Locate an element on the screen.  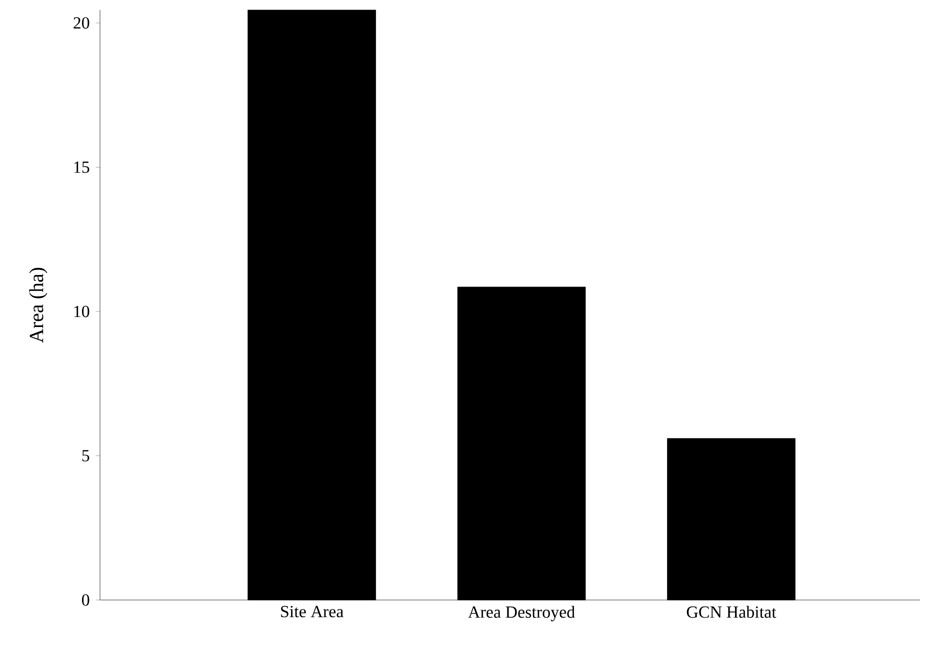
y-tick-label: 15 is located at coordinates (82, 167).